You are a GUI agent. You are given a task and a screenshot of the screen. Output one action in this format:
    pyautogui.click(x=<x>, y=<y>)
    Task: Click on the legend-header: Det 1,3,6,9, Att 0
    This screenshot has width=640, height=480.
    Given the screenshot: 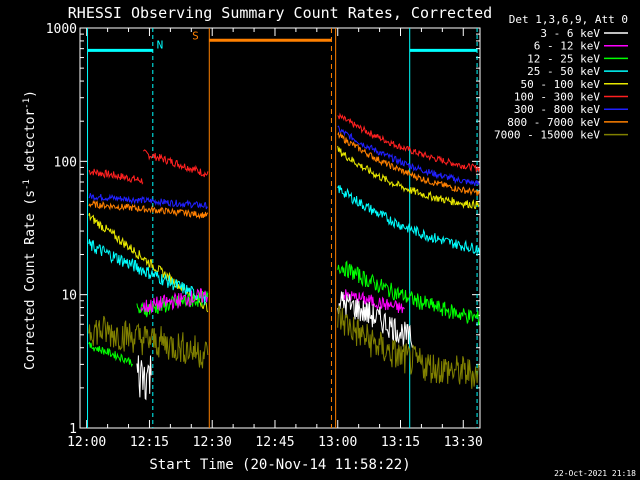 What is the action you would take?
    pyautogui.click(x=568, y=19)
    